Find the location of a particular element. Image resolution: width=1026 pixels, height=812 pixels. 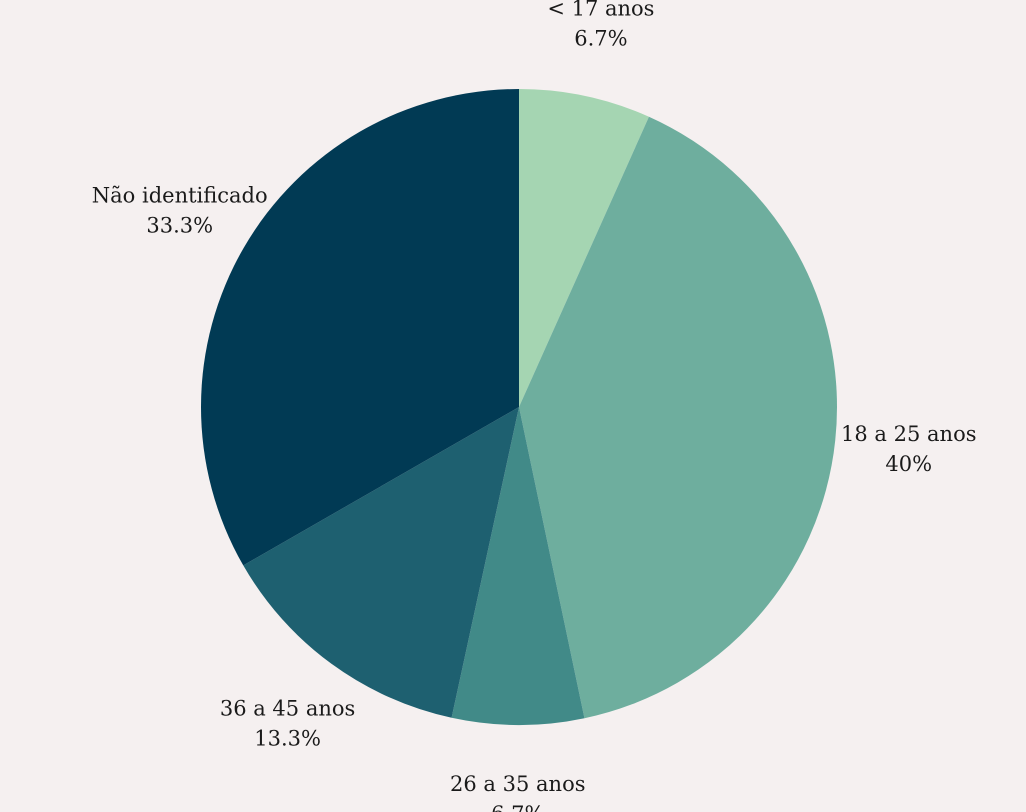

slice-value-18-a-25-anos: 40% is located at coordinates (908, 464).